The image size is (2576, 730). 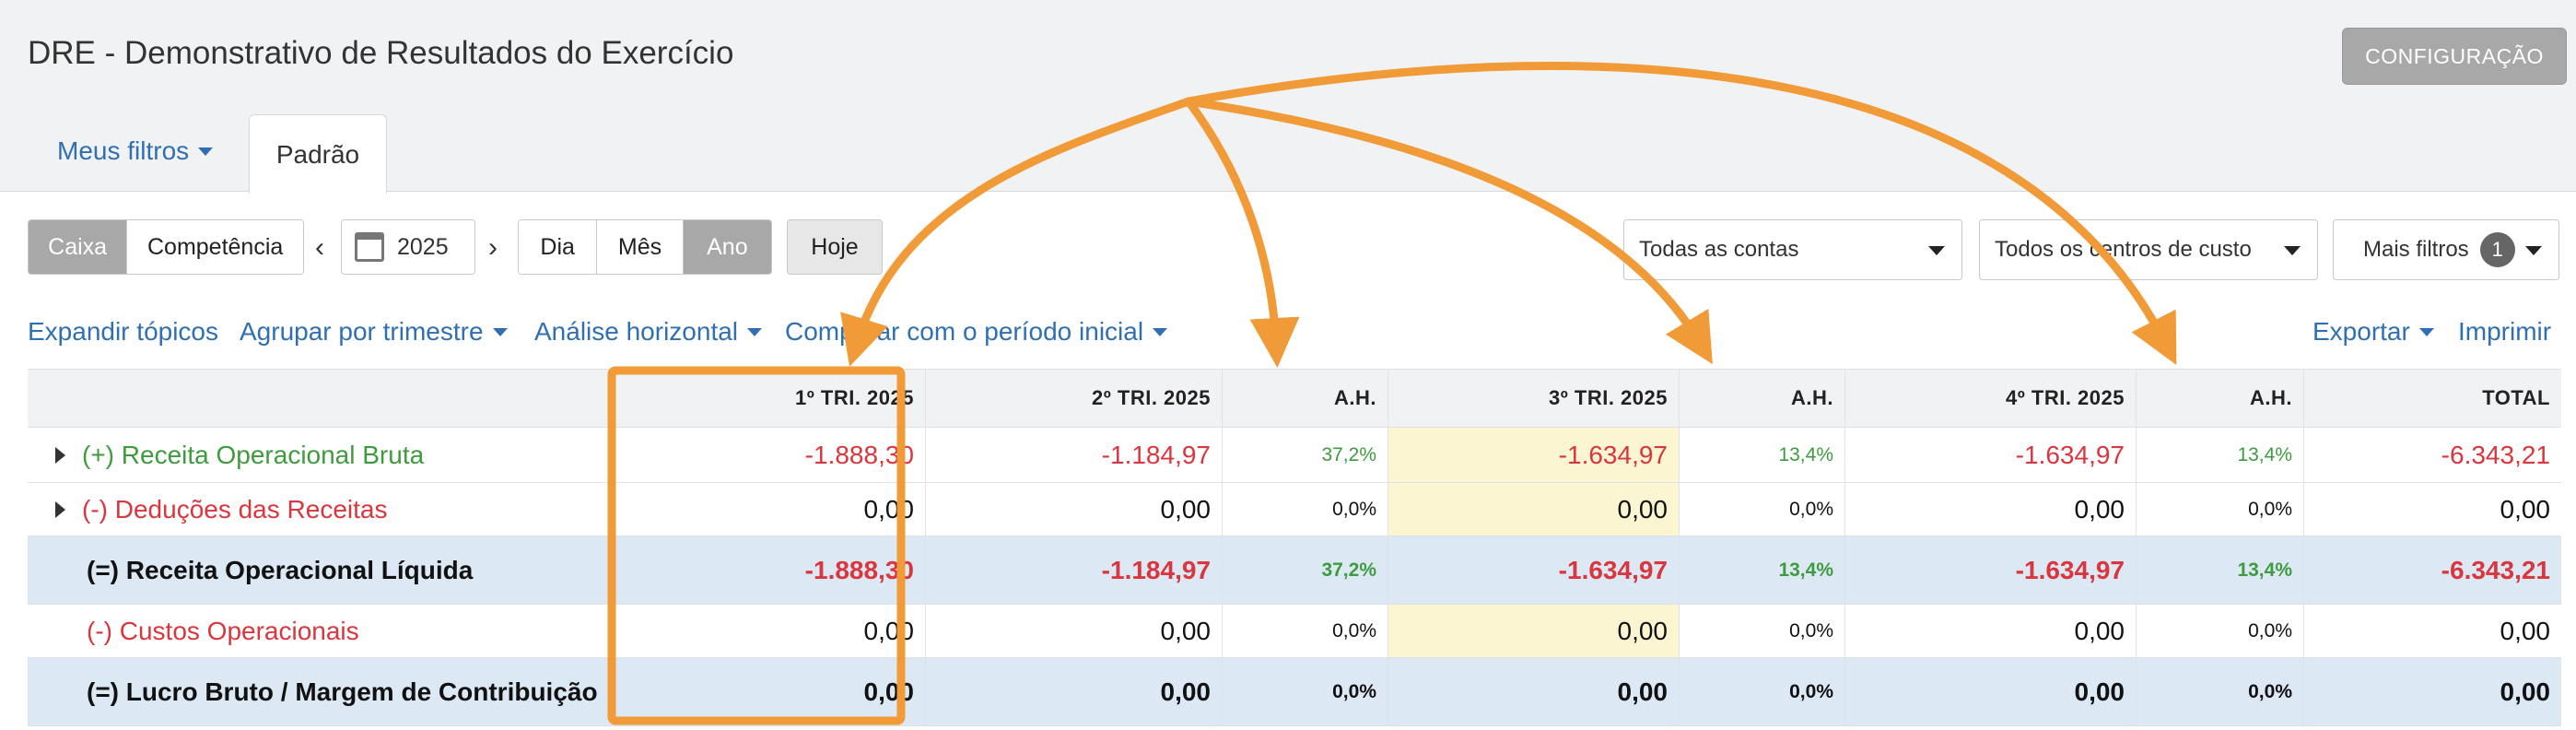 I want to click on print-label: Imprimir, so click(x=2505, y=331).